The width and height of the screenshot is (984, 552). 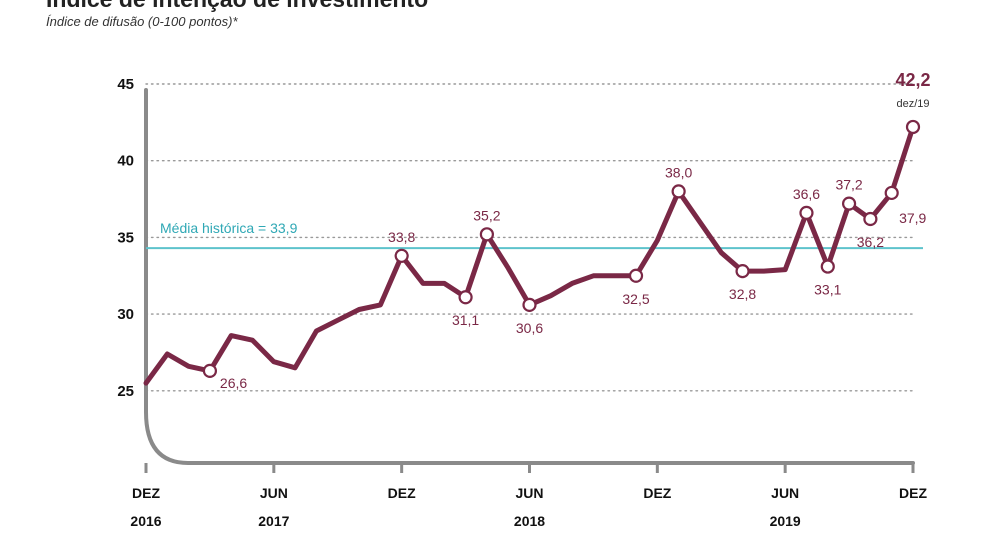 What do you see at coordinates (237, 6) in the screenshot?
I see `chart-title: Índice de intenção de investimento` at bounding box center [237, 6].